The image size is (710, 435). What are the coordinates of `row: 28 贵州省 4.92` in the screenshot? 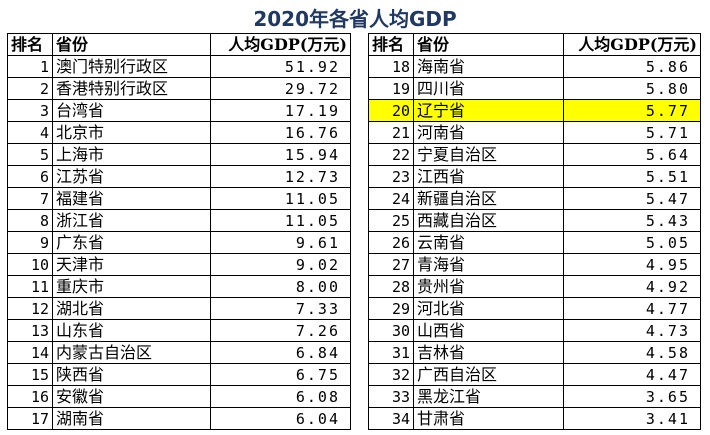 It's located at (534, 286).